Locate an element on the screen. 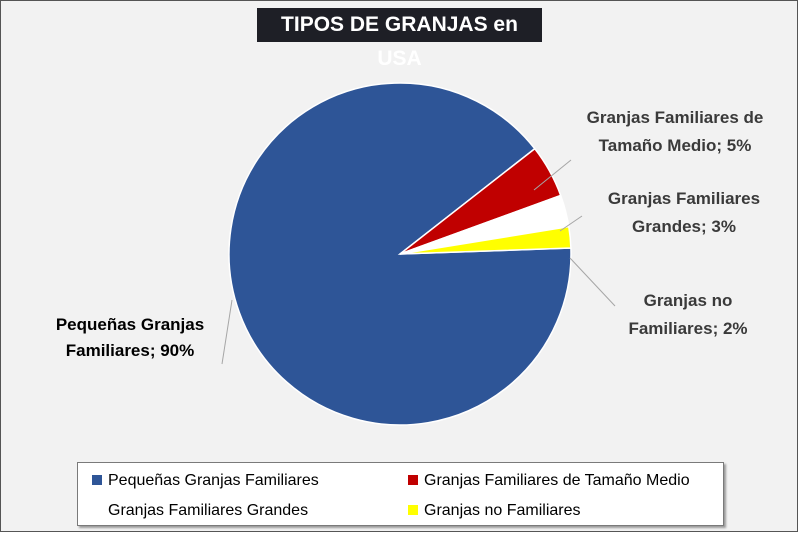 This screenshot has height=534, width=800. data-label-pequenas: Pequeñas Granjas Familiares; 90% is located at coordinates (130, 337).